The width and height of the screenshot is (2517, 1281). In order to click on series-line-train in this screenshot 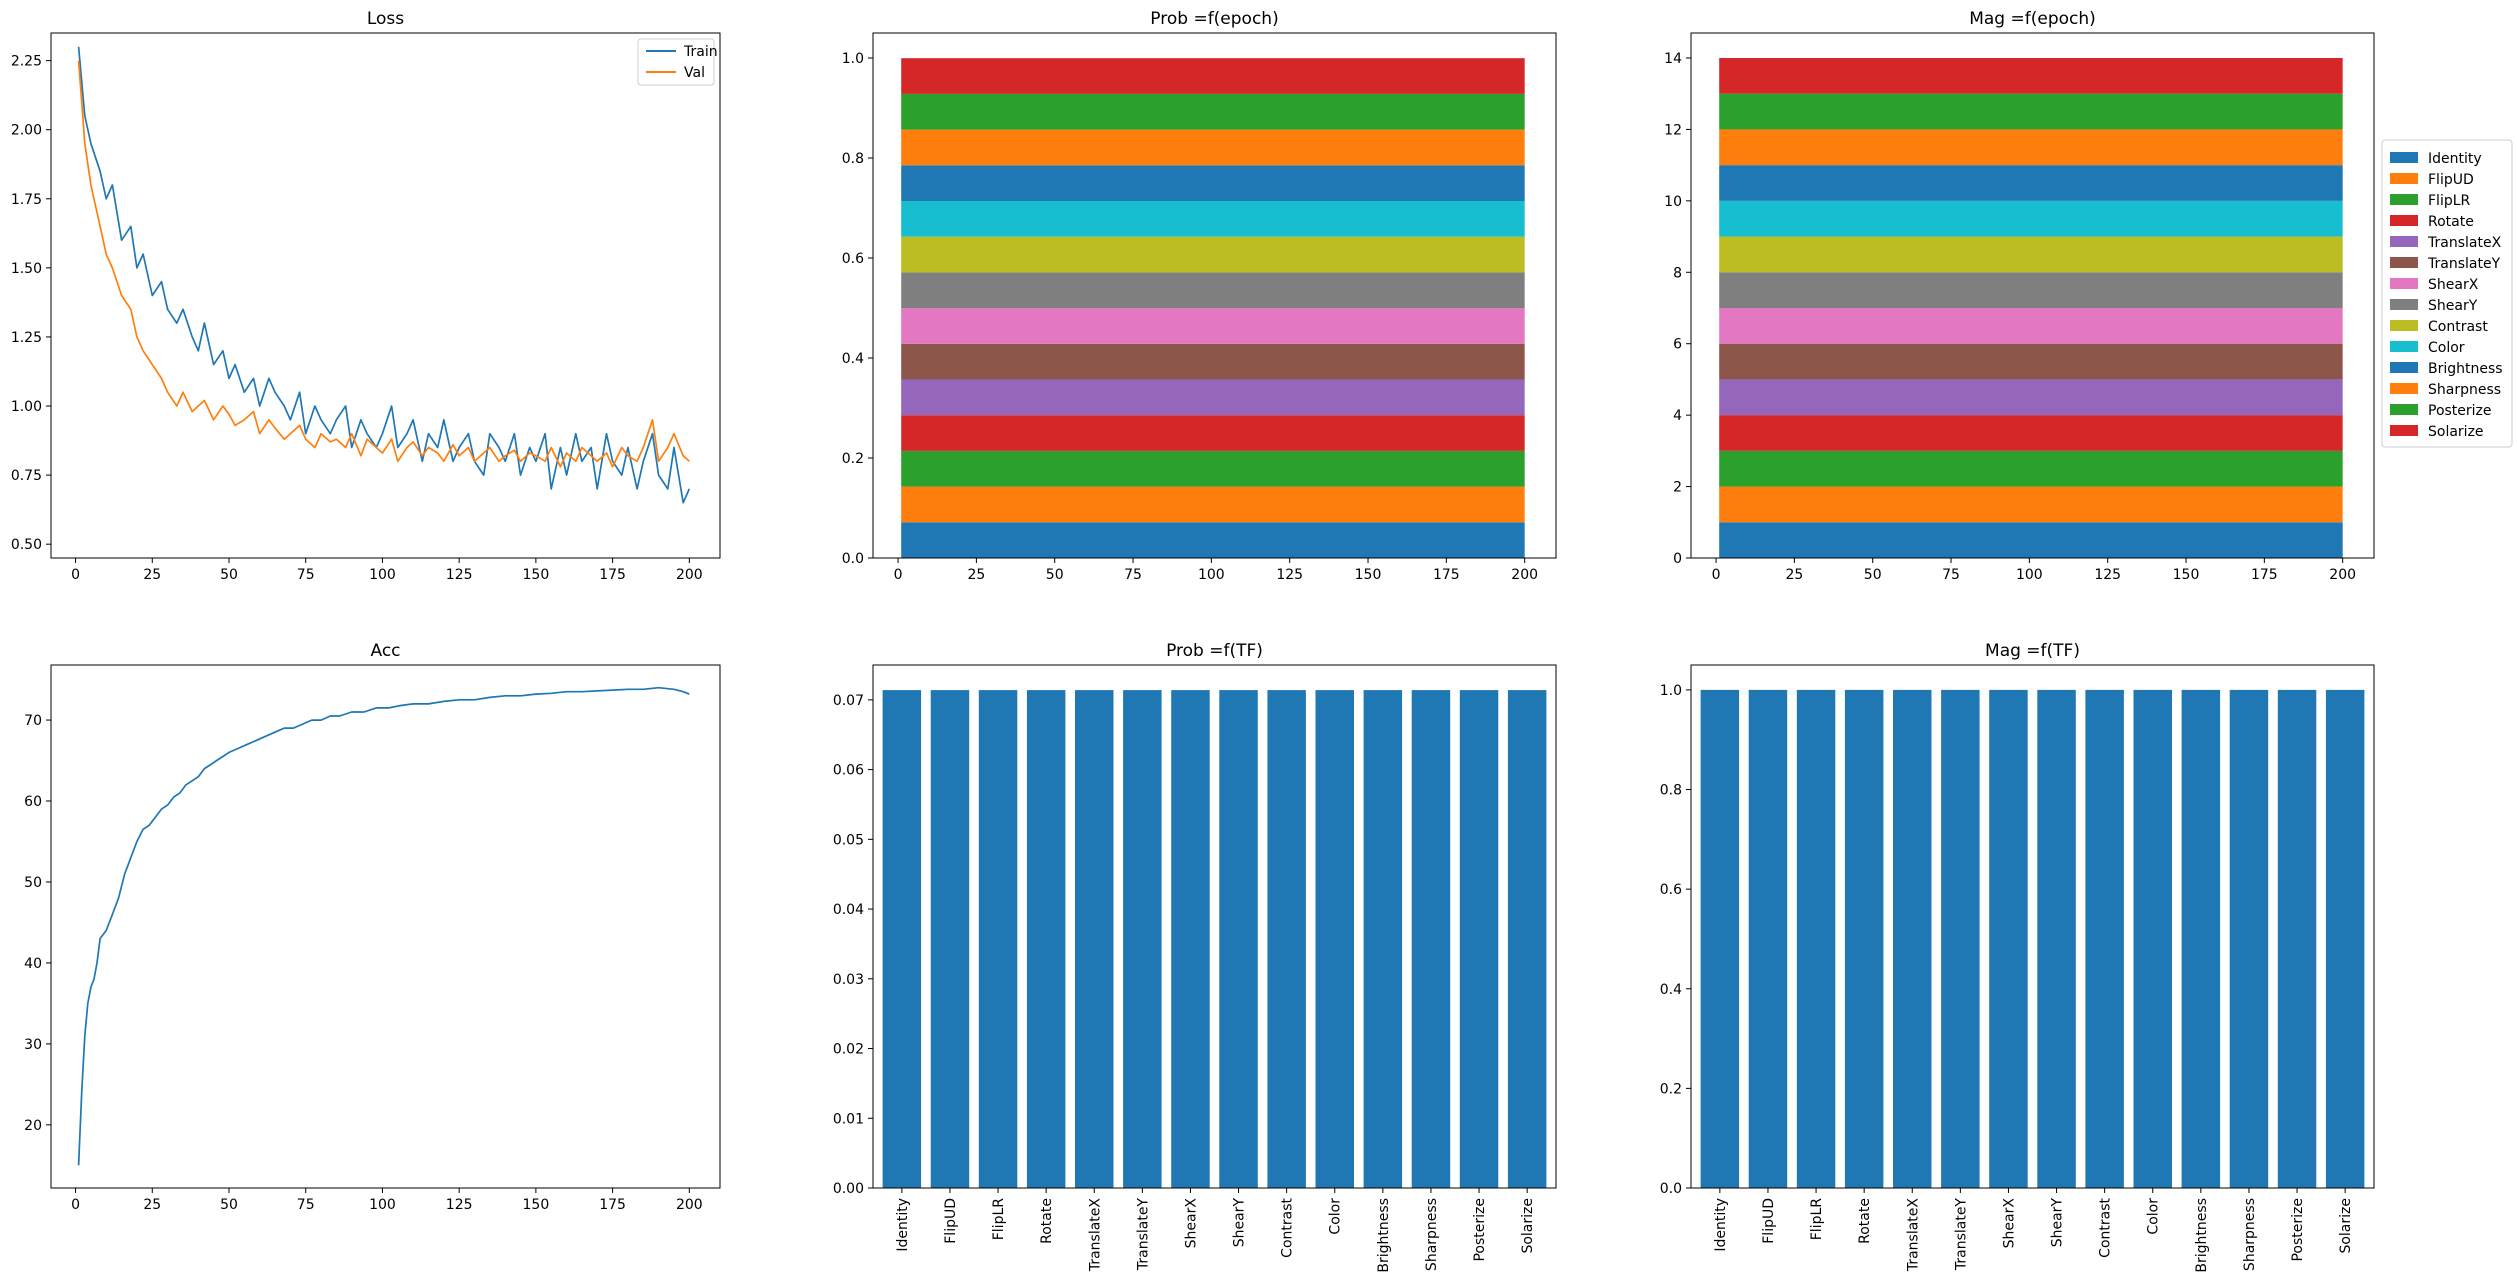, I will do `click(384, 275)`.